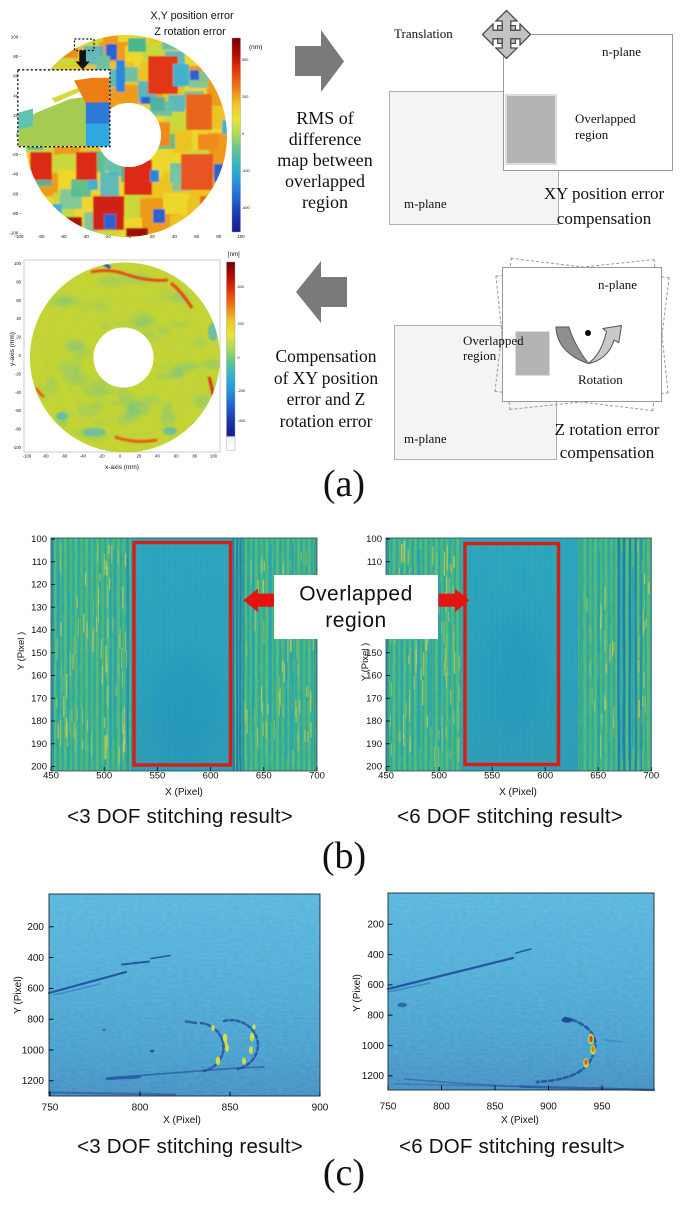 This screenshot has width=684, height=1208. I want to click on svg-text: X,Y position error, so click(192, 16).